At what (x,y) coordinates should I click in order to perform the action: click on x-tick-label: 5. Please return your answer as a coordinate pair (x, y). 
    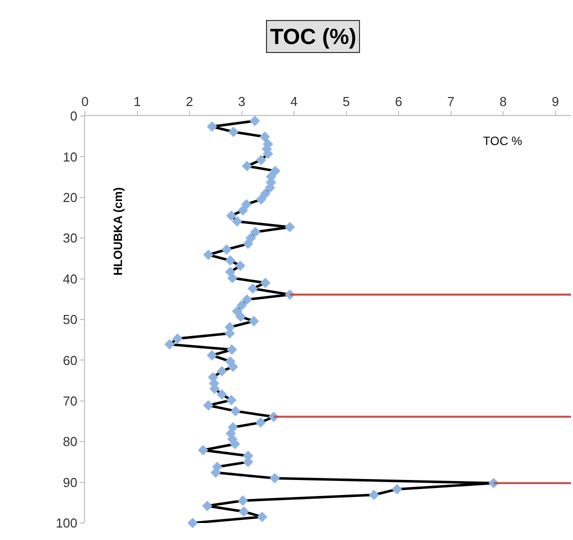
    Looking at the image, I should click on (346, 101).